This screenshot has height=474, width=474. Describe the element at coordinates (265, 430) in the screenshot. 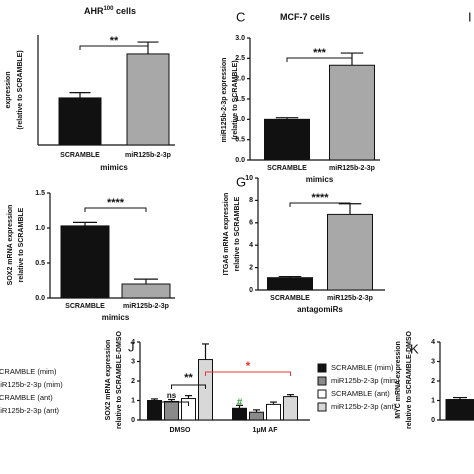

I see `x-tick-label: 1μM AF` at that location.